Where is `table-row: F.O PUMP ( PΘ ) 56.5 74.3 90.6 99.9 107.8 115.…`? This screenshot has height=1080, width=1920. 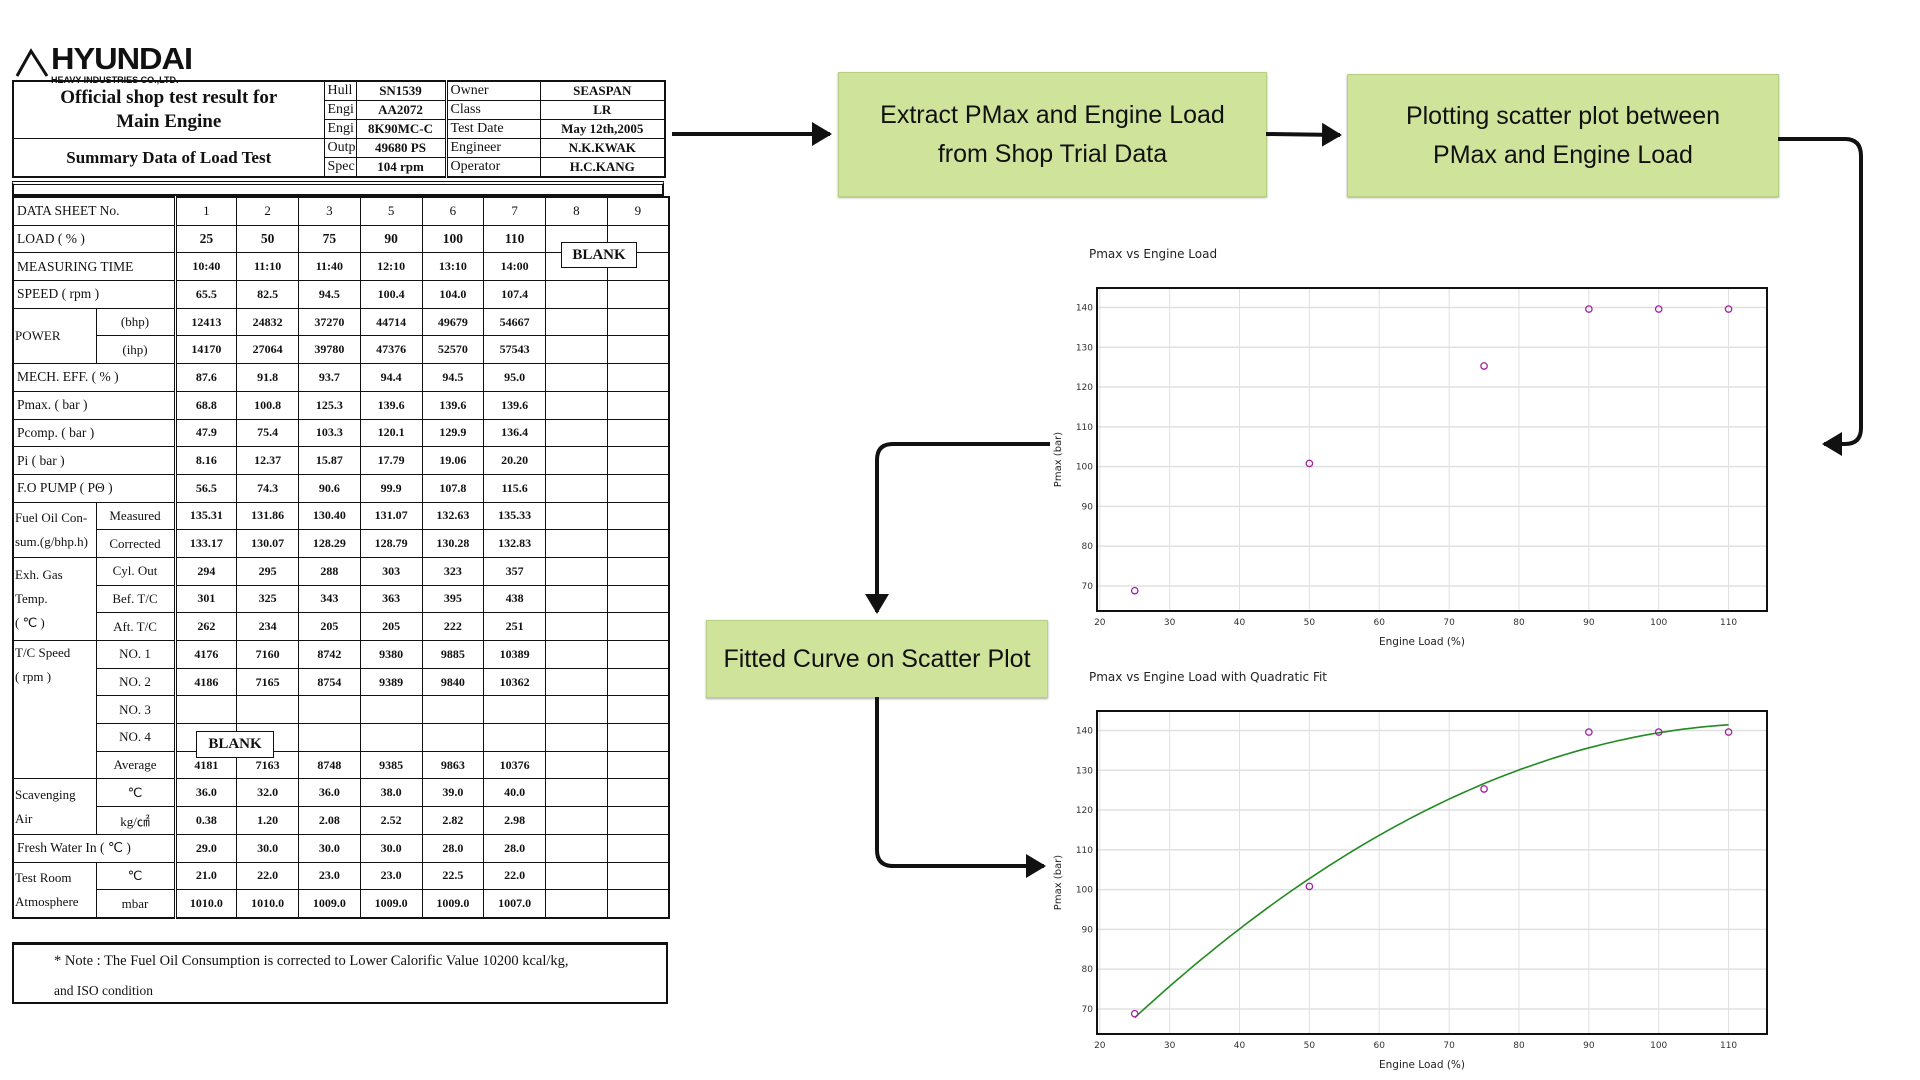
table-row: F.O PUMP ( PΘ ) 56.5 74.3 90.6 99.9 107.8 115.… is located at coordinates (341, 488).